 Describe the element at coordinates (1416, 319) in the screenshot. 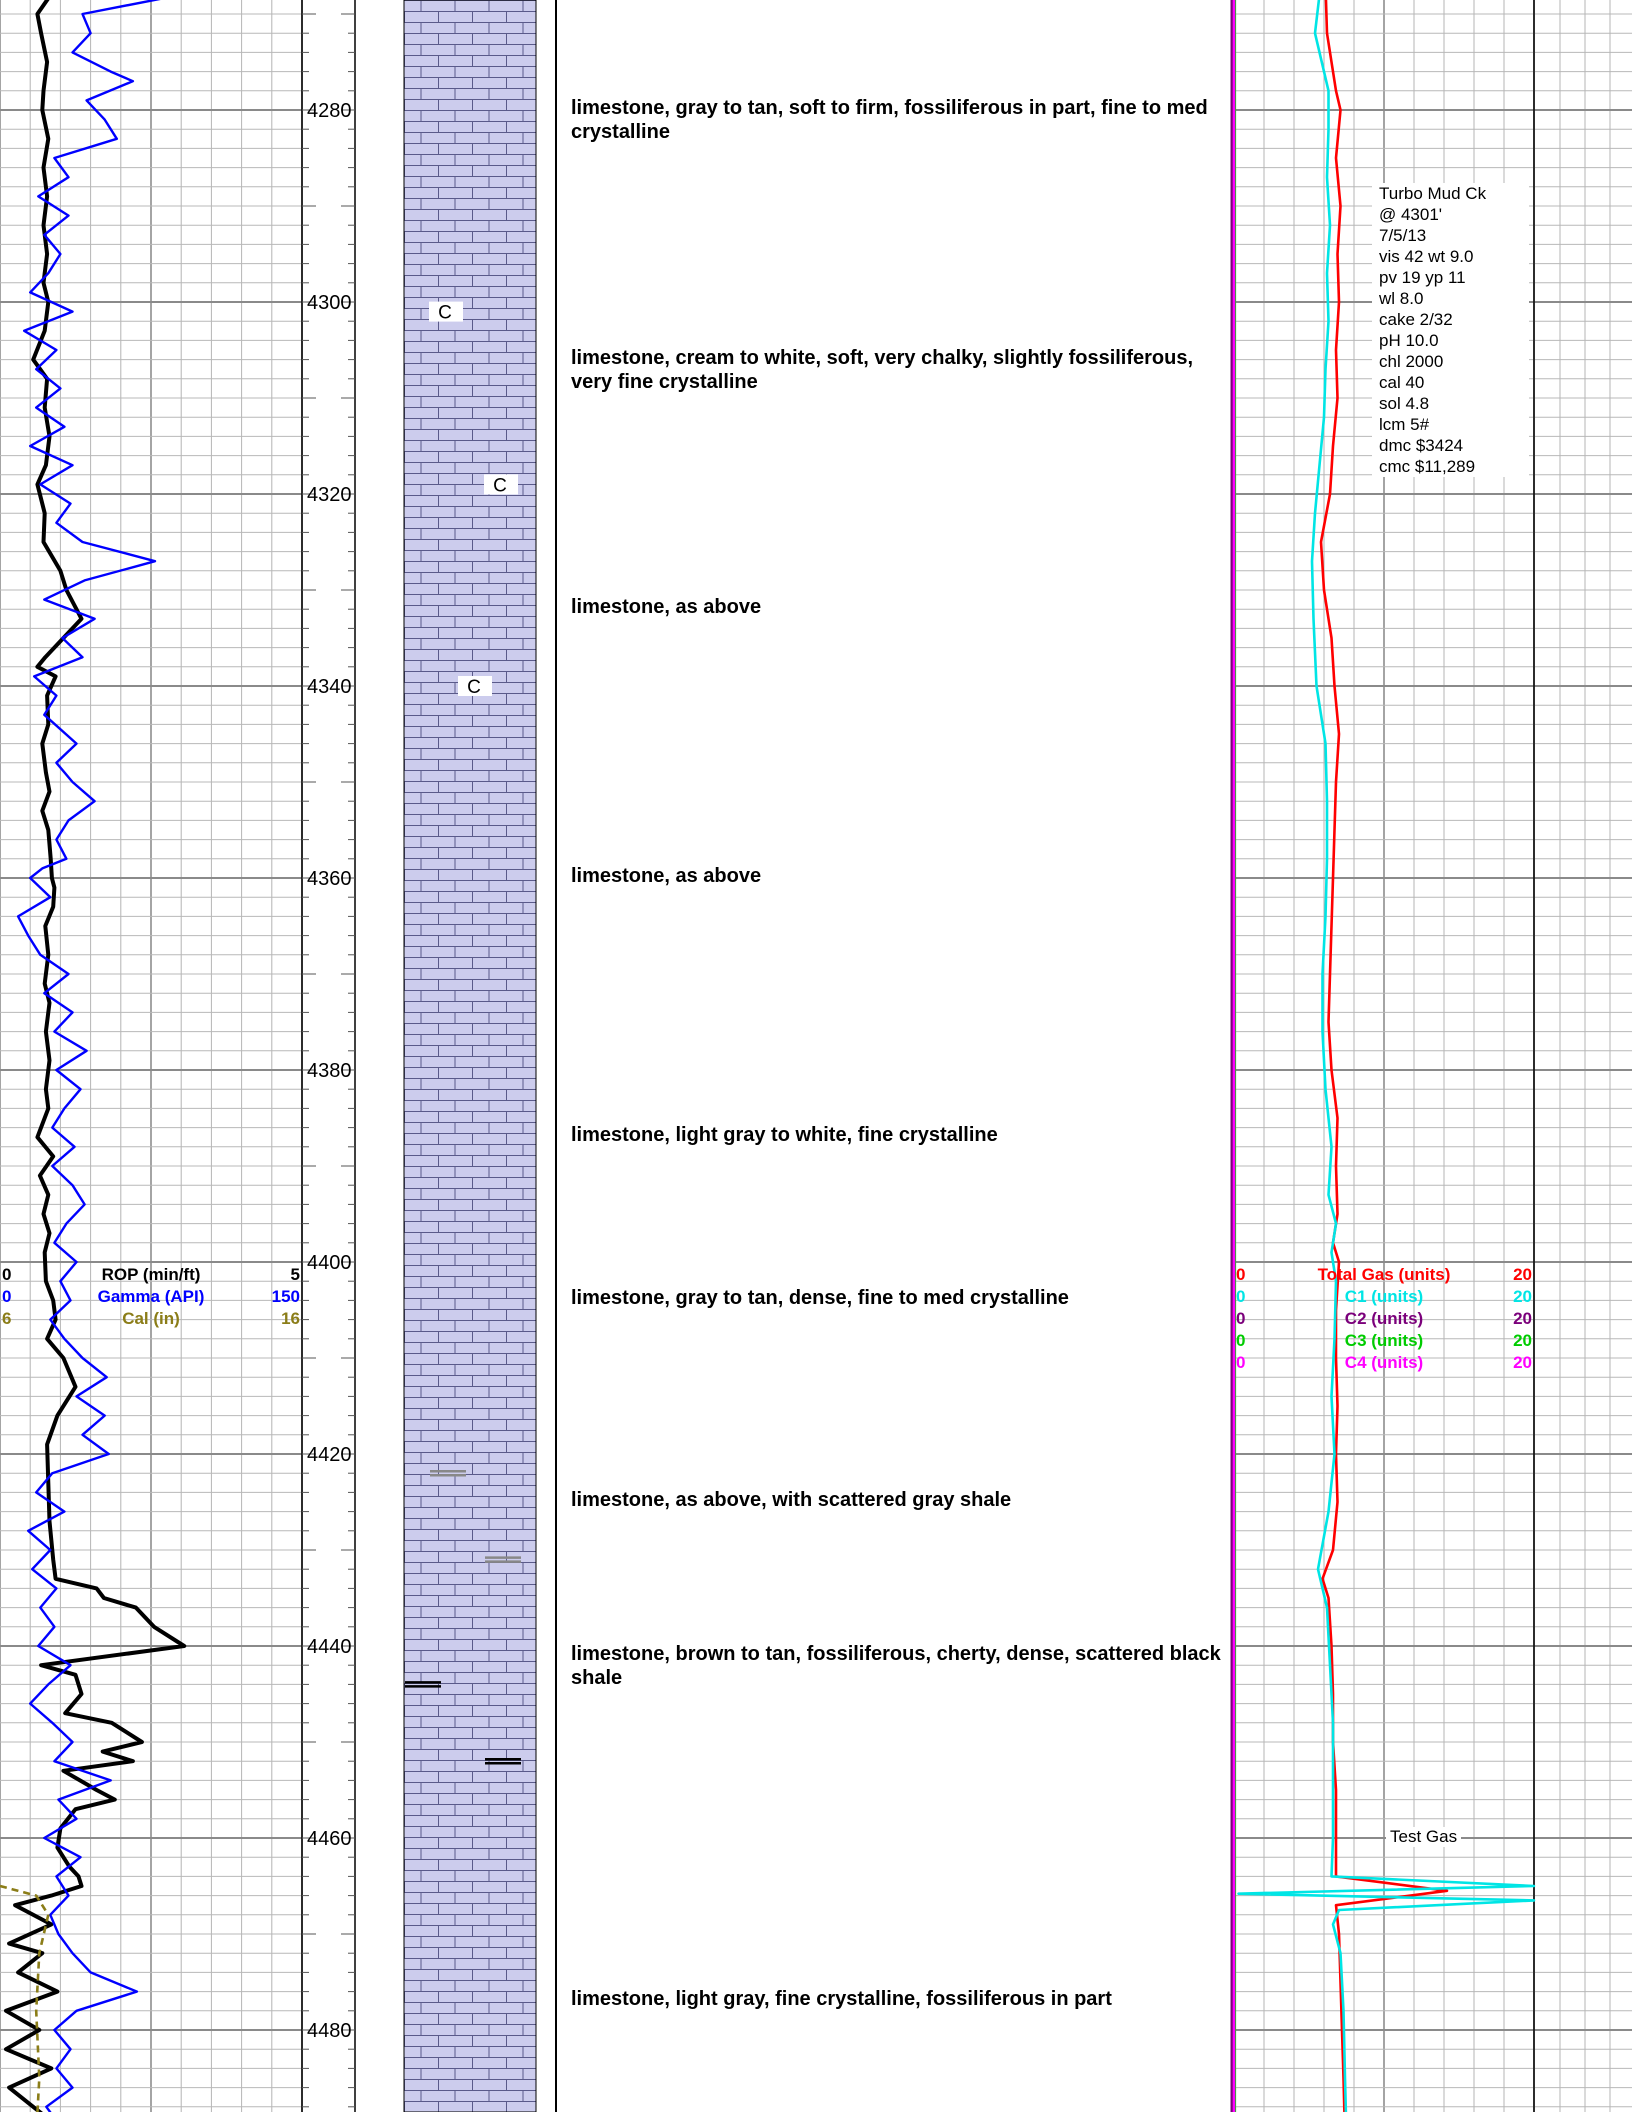

I see `mud-check-line: cake 2/32` at that location.